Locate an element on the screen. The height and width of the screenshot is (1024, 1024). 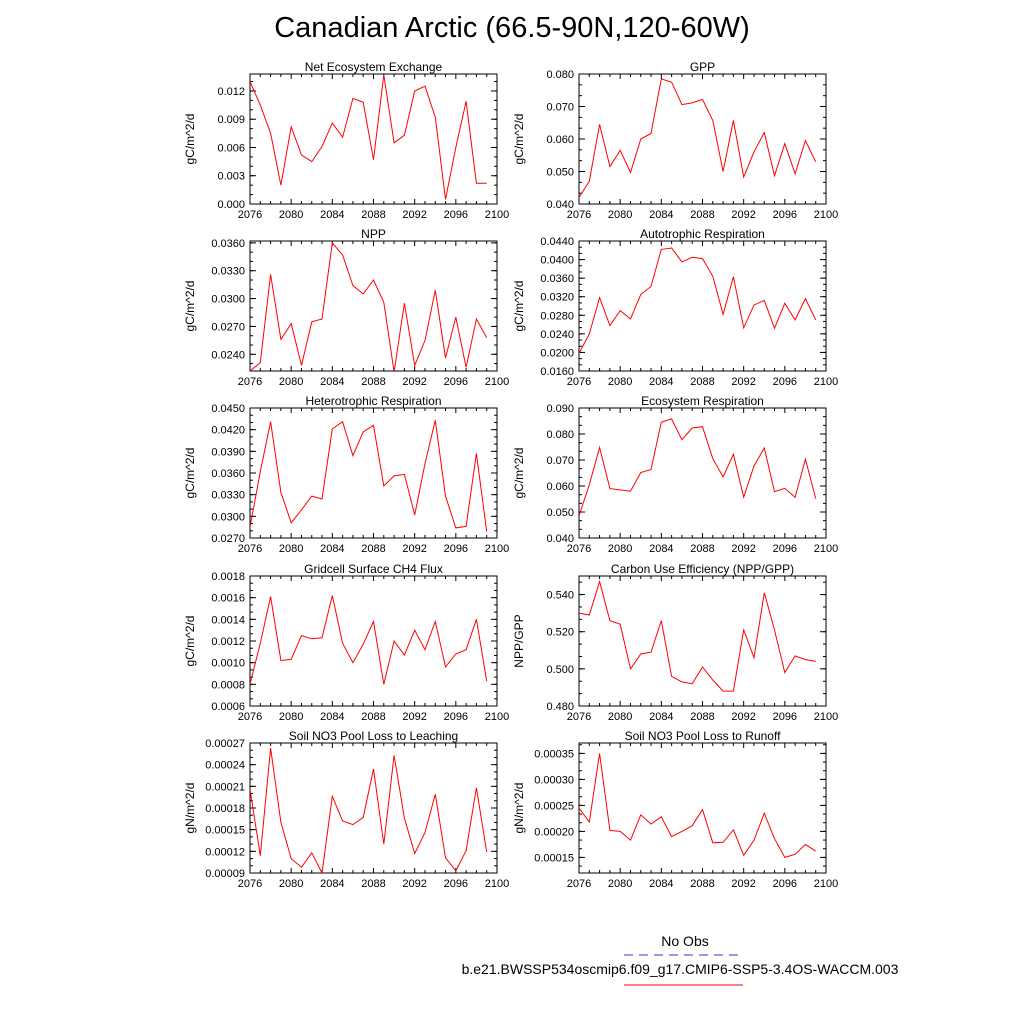
y-tick-label: 0.00021 is located at coordinates (225, 787).